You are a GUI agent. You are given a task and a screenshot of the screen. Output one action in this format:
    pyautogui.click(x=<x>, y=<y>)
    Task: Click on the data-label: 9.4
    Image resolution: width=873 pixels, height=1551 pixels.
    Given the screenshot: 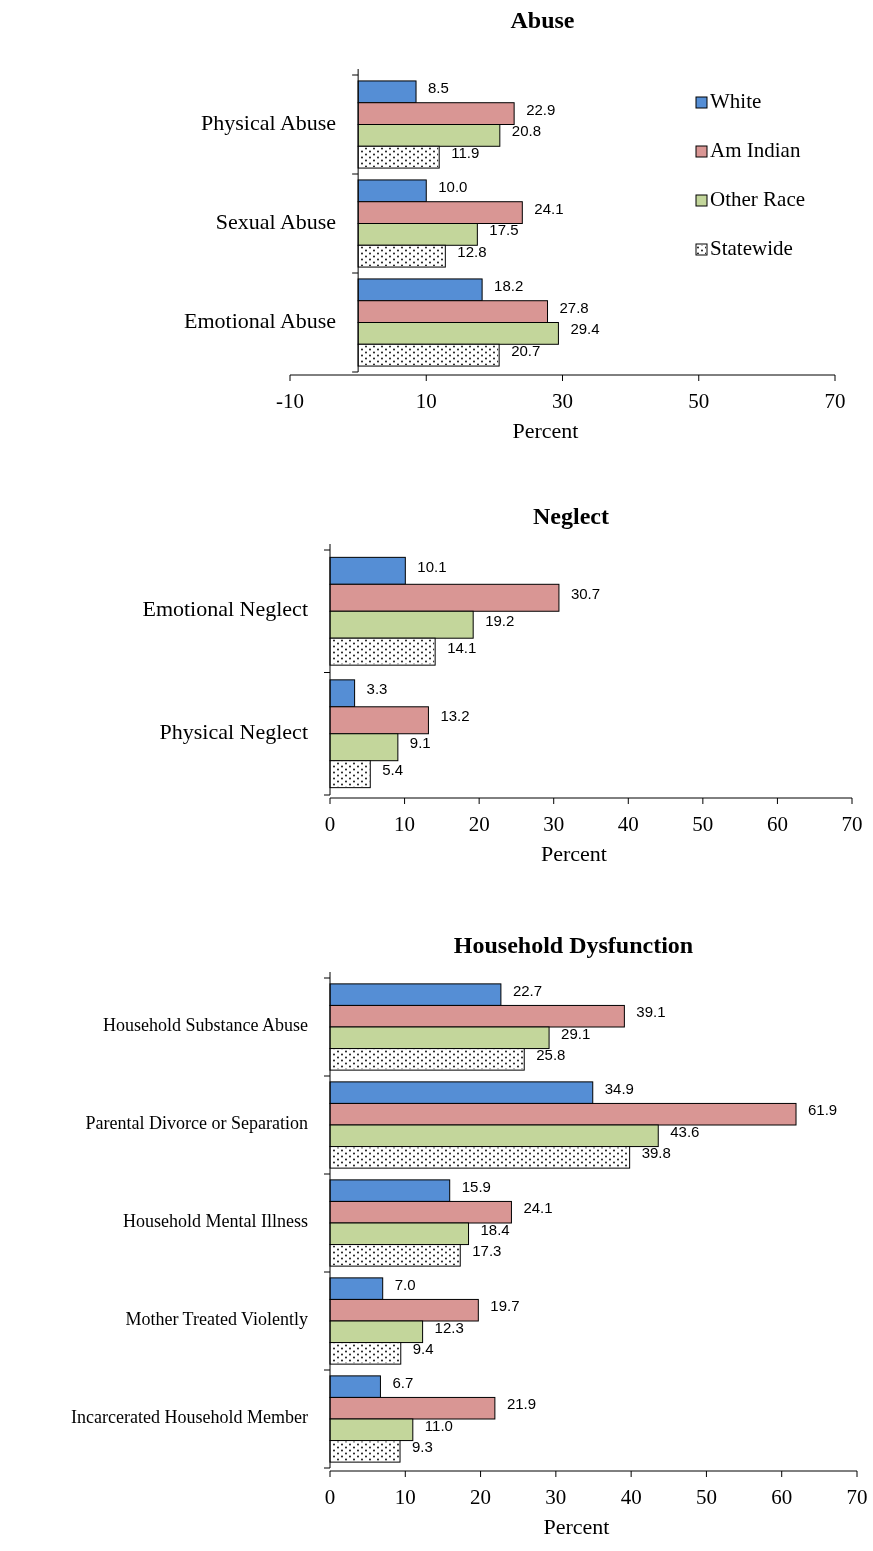 What is the action you would take?
    pyautogui.click(x=423, y=1349)
    